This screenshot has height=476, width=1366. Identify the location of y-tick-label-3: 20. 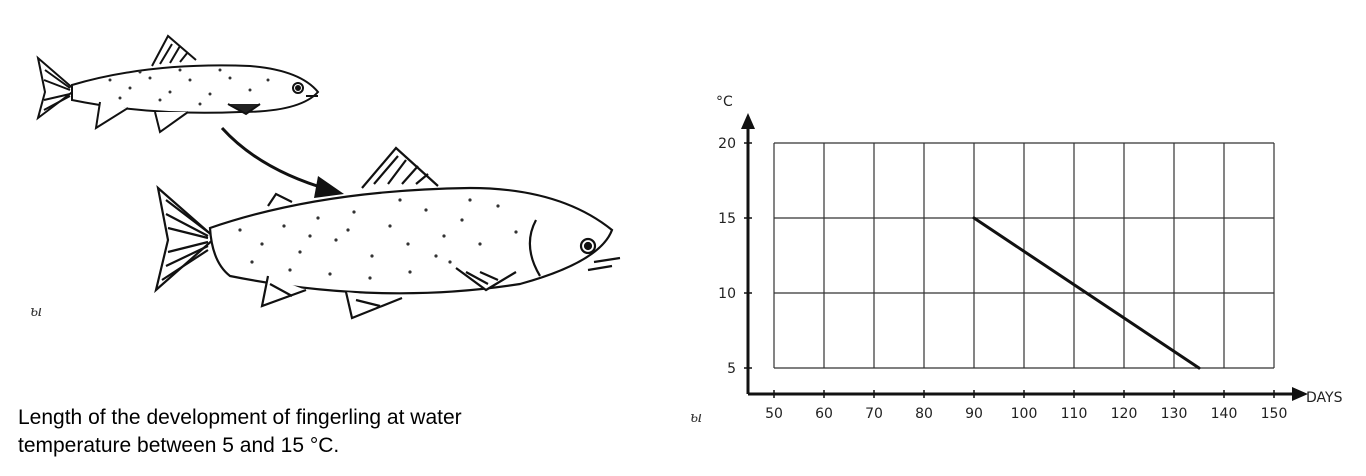
(727, 144).